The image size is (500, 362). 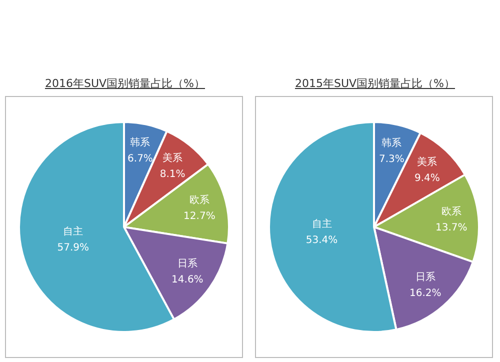 I want to click on data-label: 9.4%, so click(x=427, y=178).